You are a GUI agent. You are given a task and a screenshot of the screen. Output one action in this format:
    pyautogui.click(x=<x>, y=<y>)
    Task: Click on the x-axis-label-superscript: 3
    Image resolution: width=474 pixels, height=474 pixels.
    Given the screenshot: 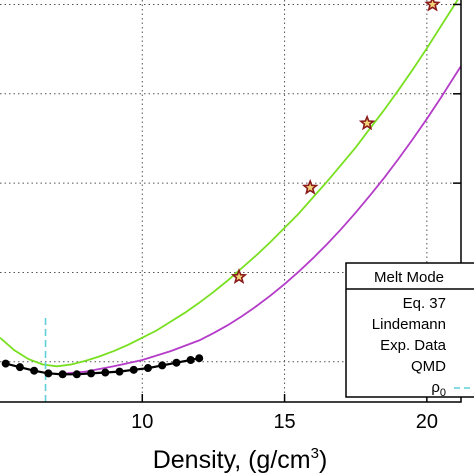 What is the action you would take?
    pyautogui.click(x=315, y=453)
    